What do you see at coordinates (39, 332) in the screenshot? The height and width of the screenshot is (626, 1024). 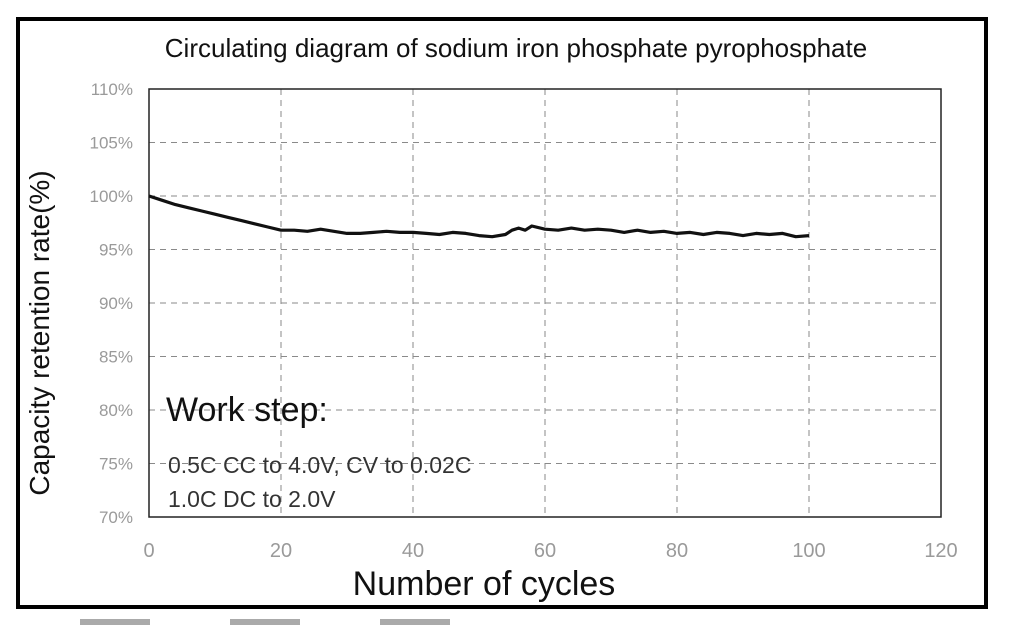 I see `y-axis-label: Capacity retention rate(%)` at bounding box center [39, 332].